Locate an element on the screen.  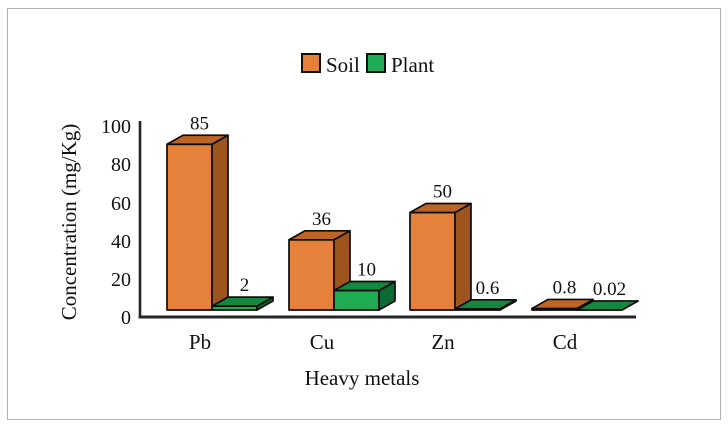
data-label-soil-pb: 85 is located at coordinates (199, 123).